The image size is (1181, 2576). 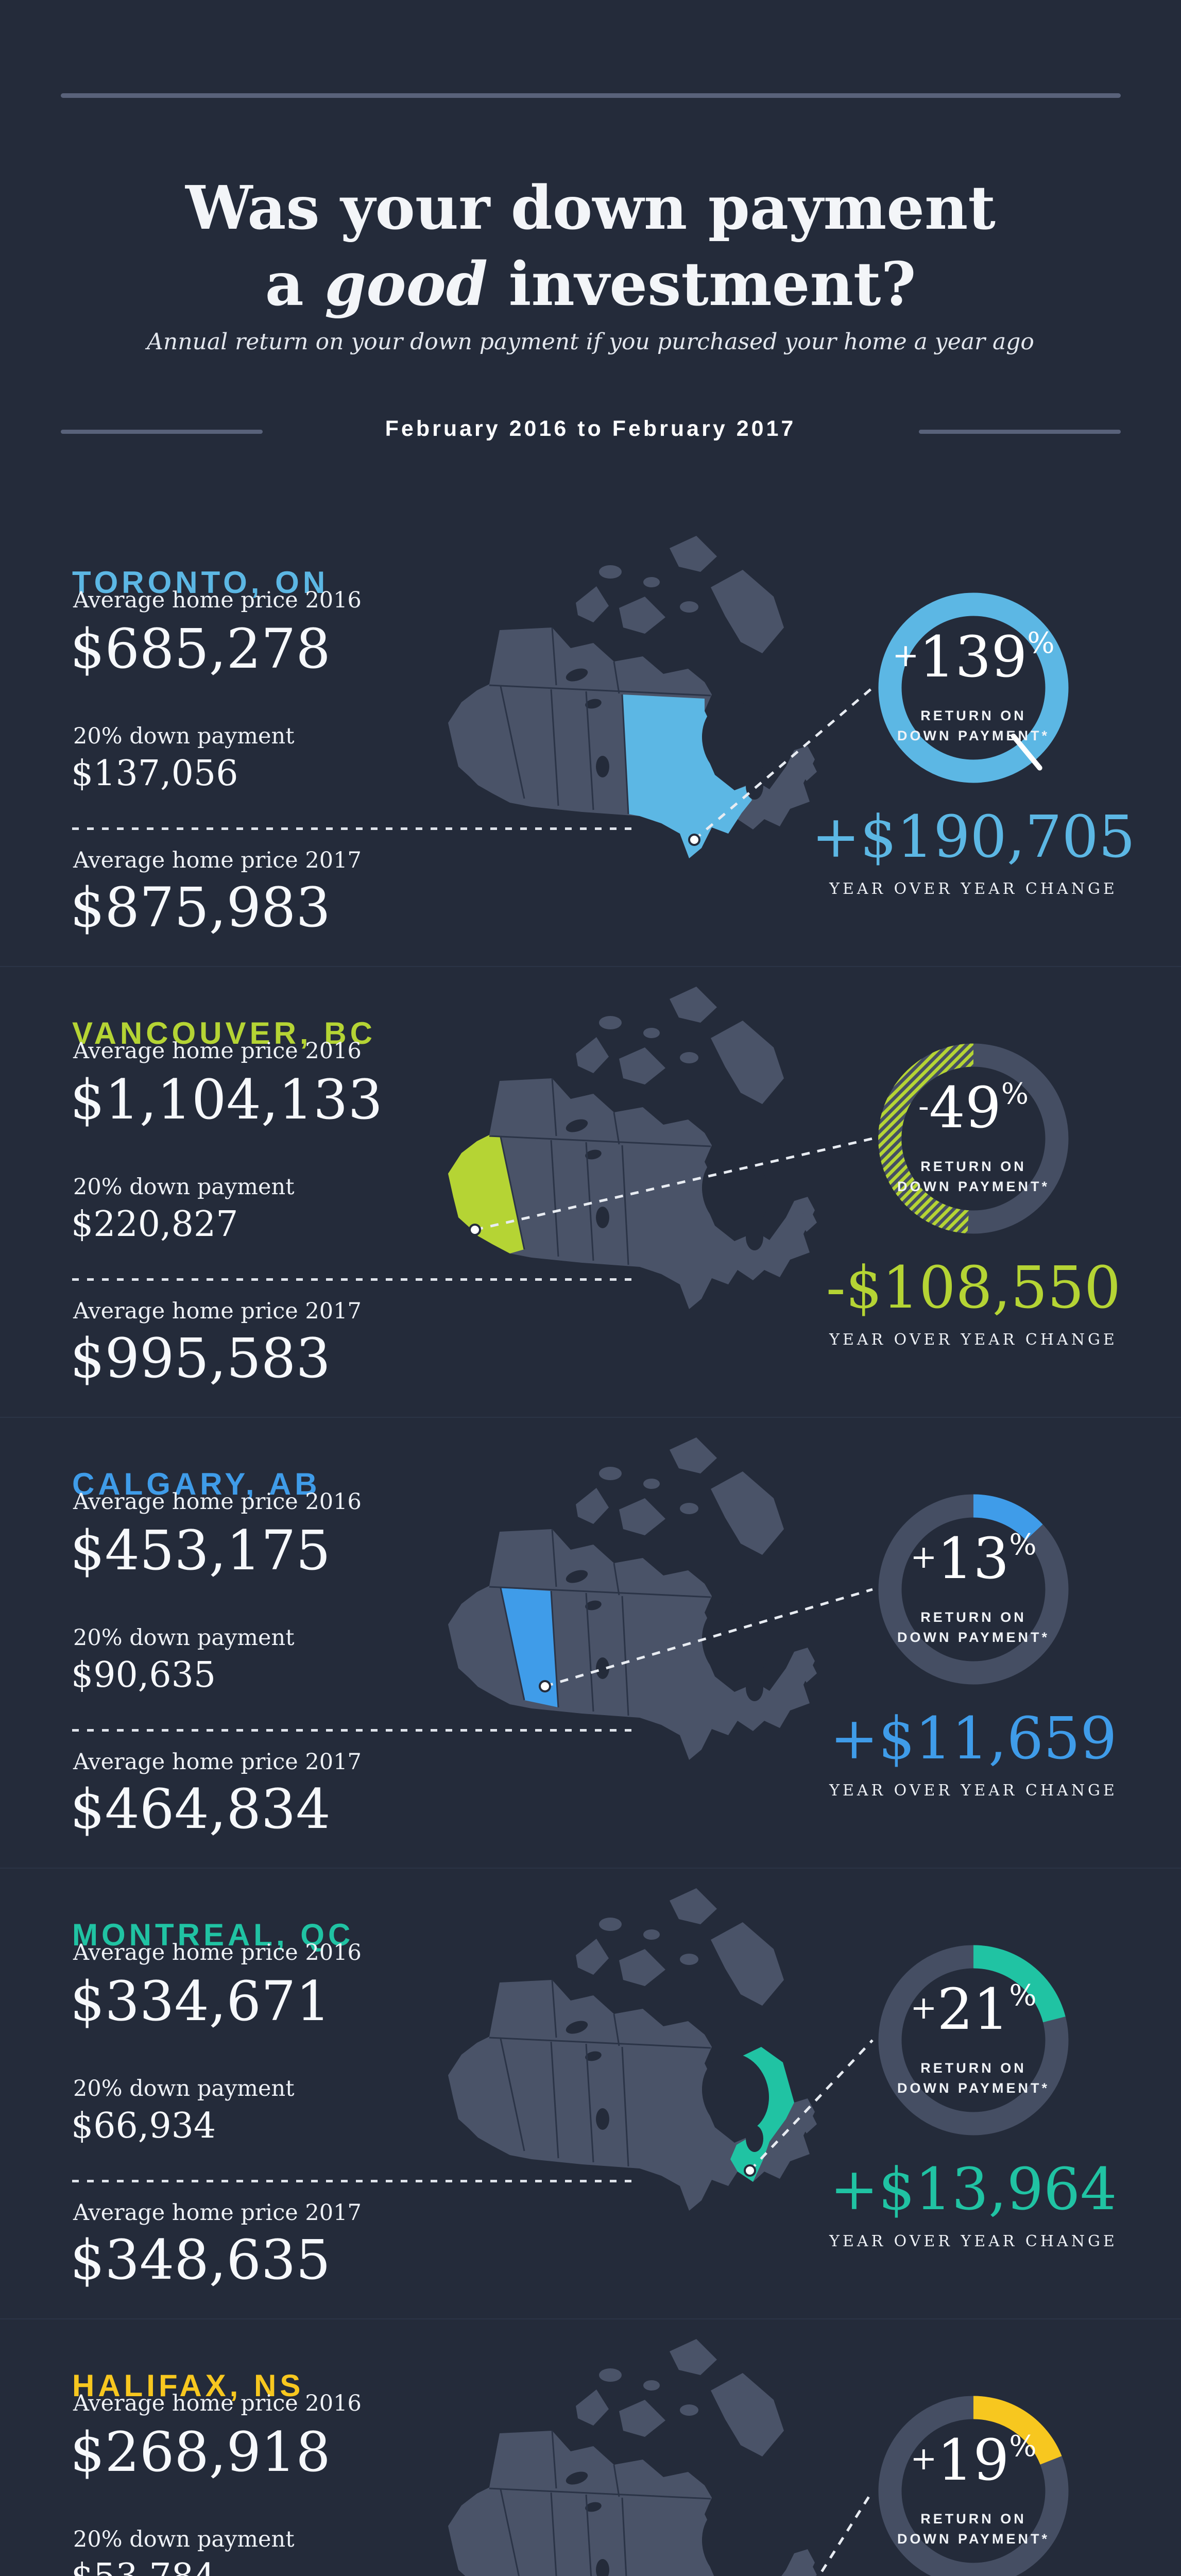 What do you see at coordinates (973, 1558) in the screenshot?
I see `pct-number: 13` at bounding box center [973, 1558].